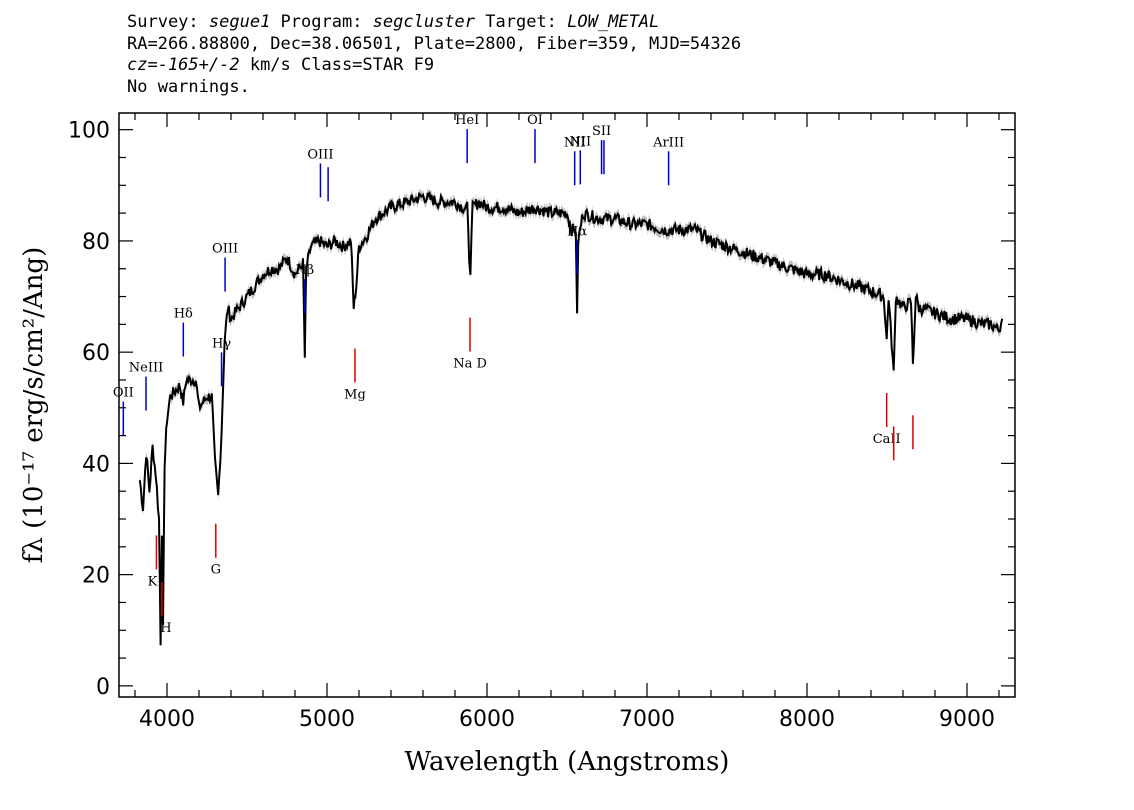  What do you see at coordinates (567, 762) in the screenshot?
I see `x-axis-title: Wavelength (Angstroms)` at bounding box center [567, 762].